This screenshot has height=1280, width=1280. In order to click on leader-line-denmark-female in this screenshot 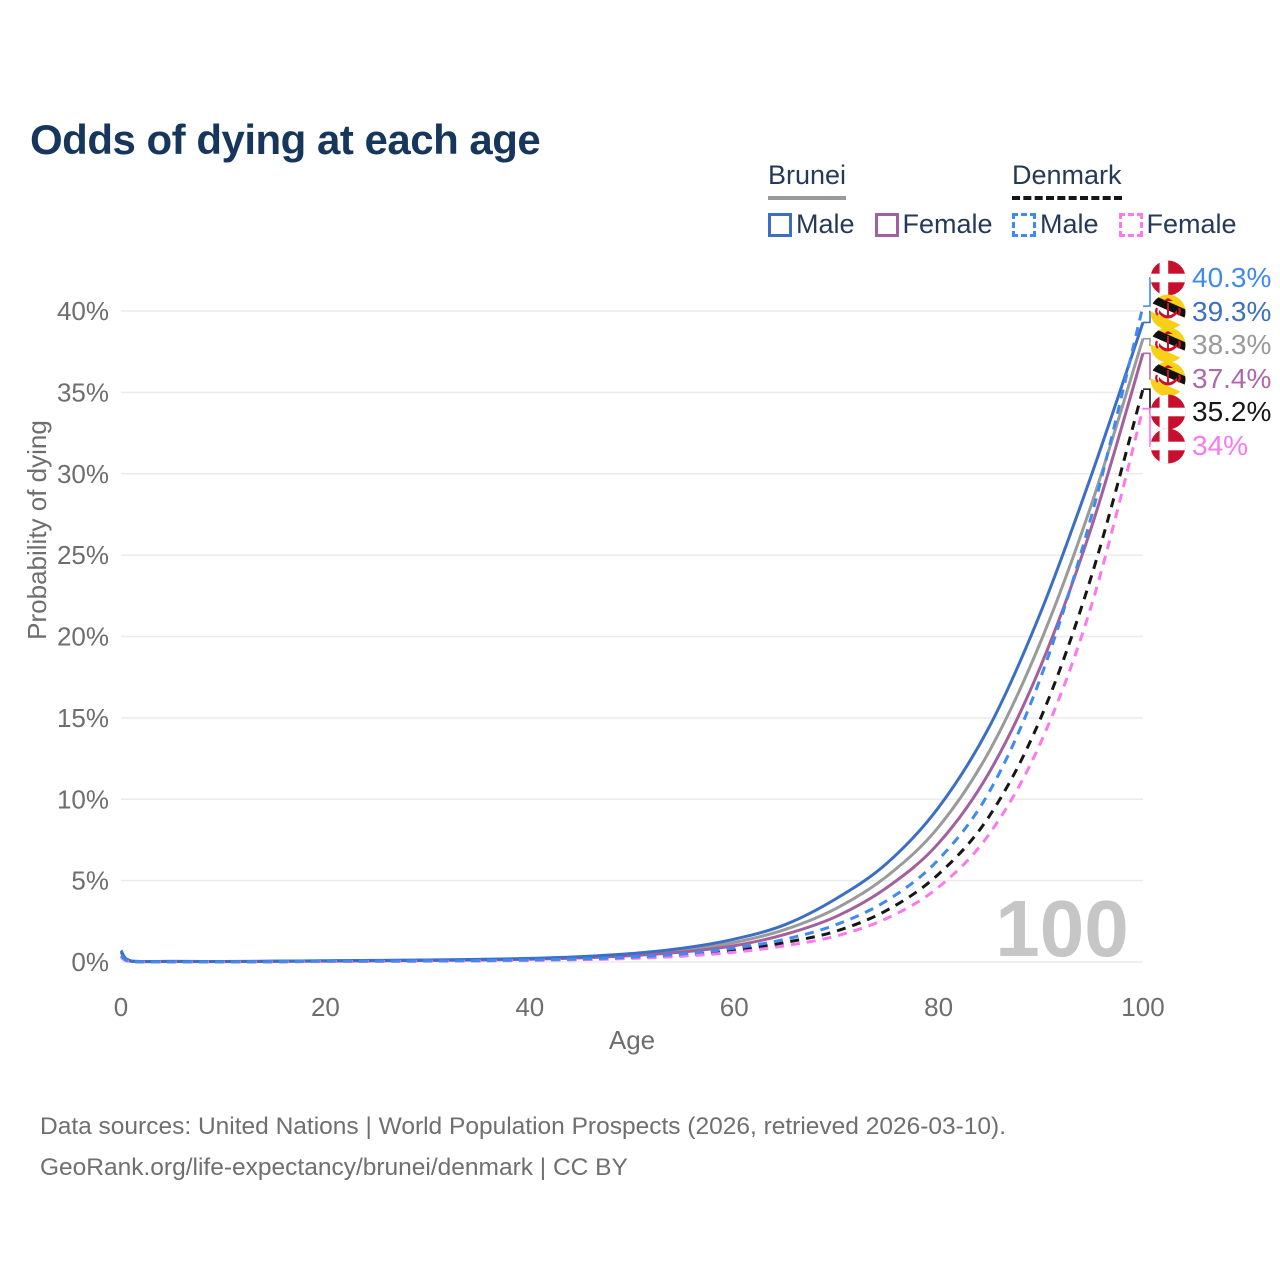, I will do `click(1147, 427)`.